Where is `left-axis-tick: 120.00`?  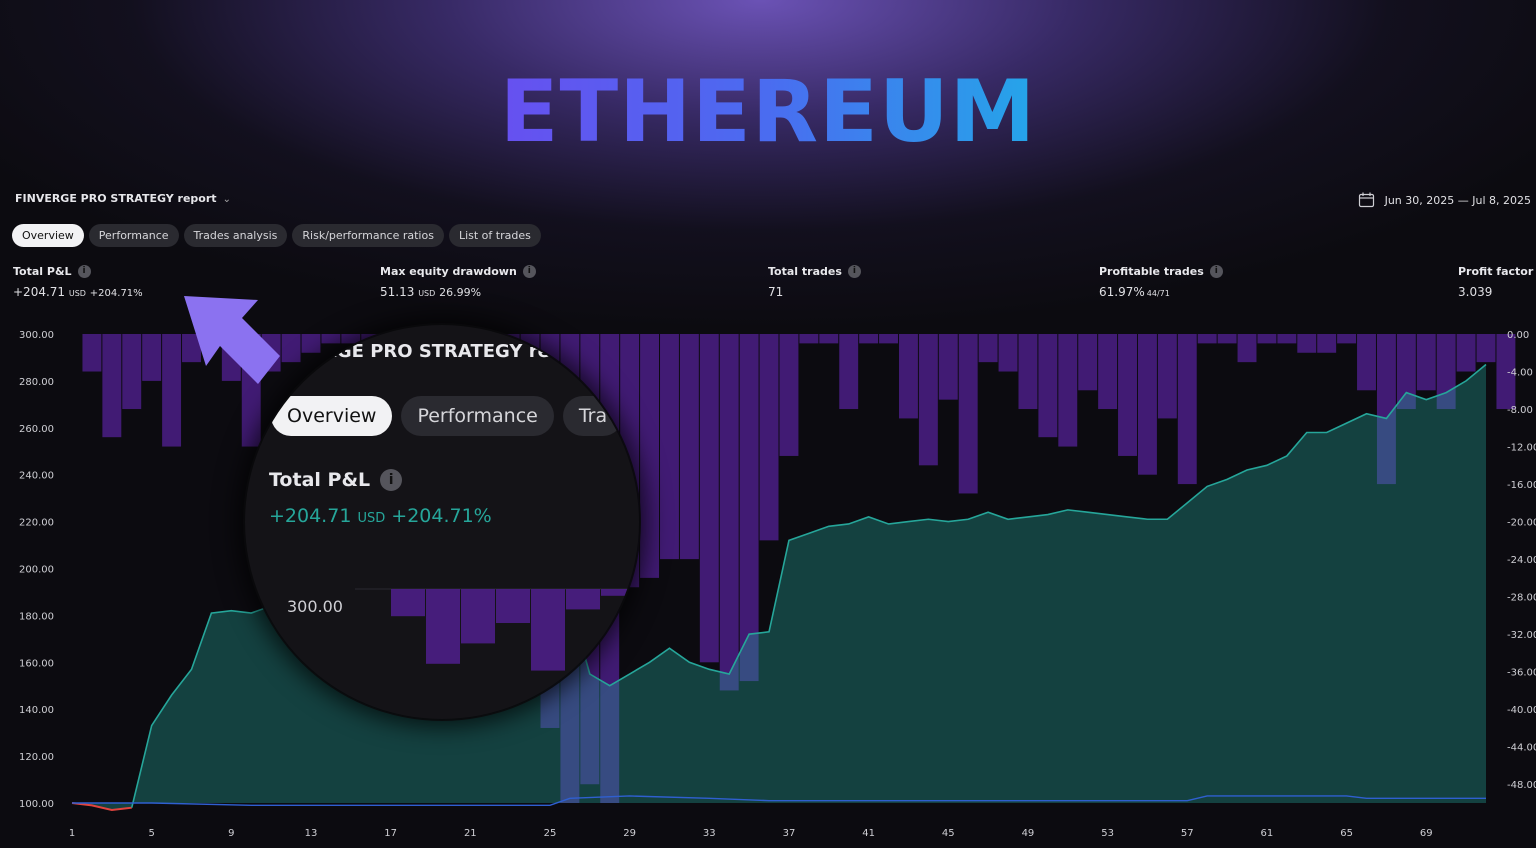 left-axis-tick: 120.00 is located at coordinates (36, 757).